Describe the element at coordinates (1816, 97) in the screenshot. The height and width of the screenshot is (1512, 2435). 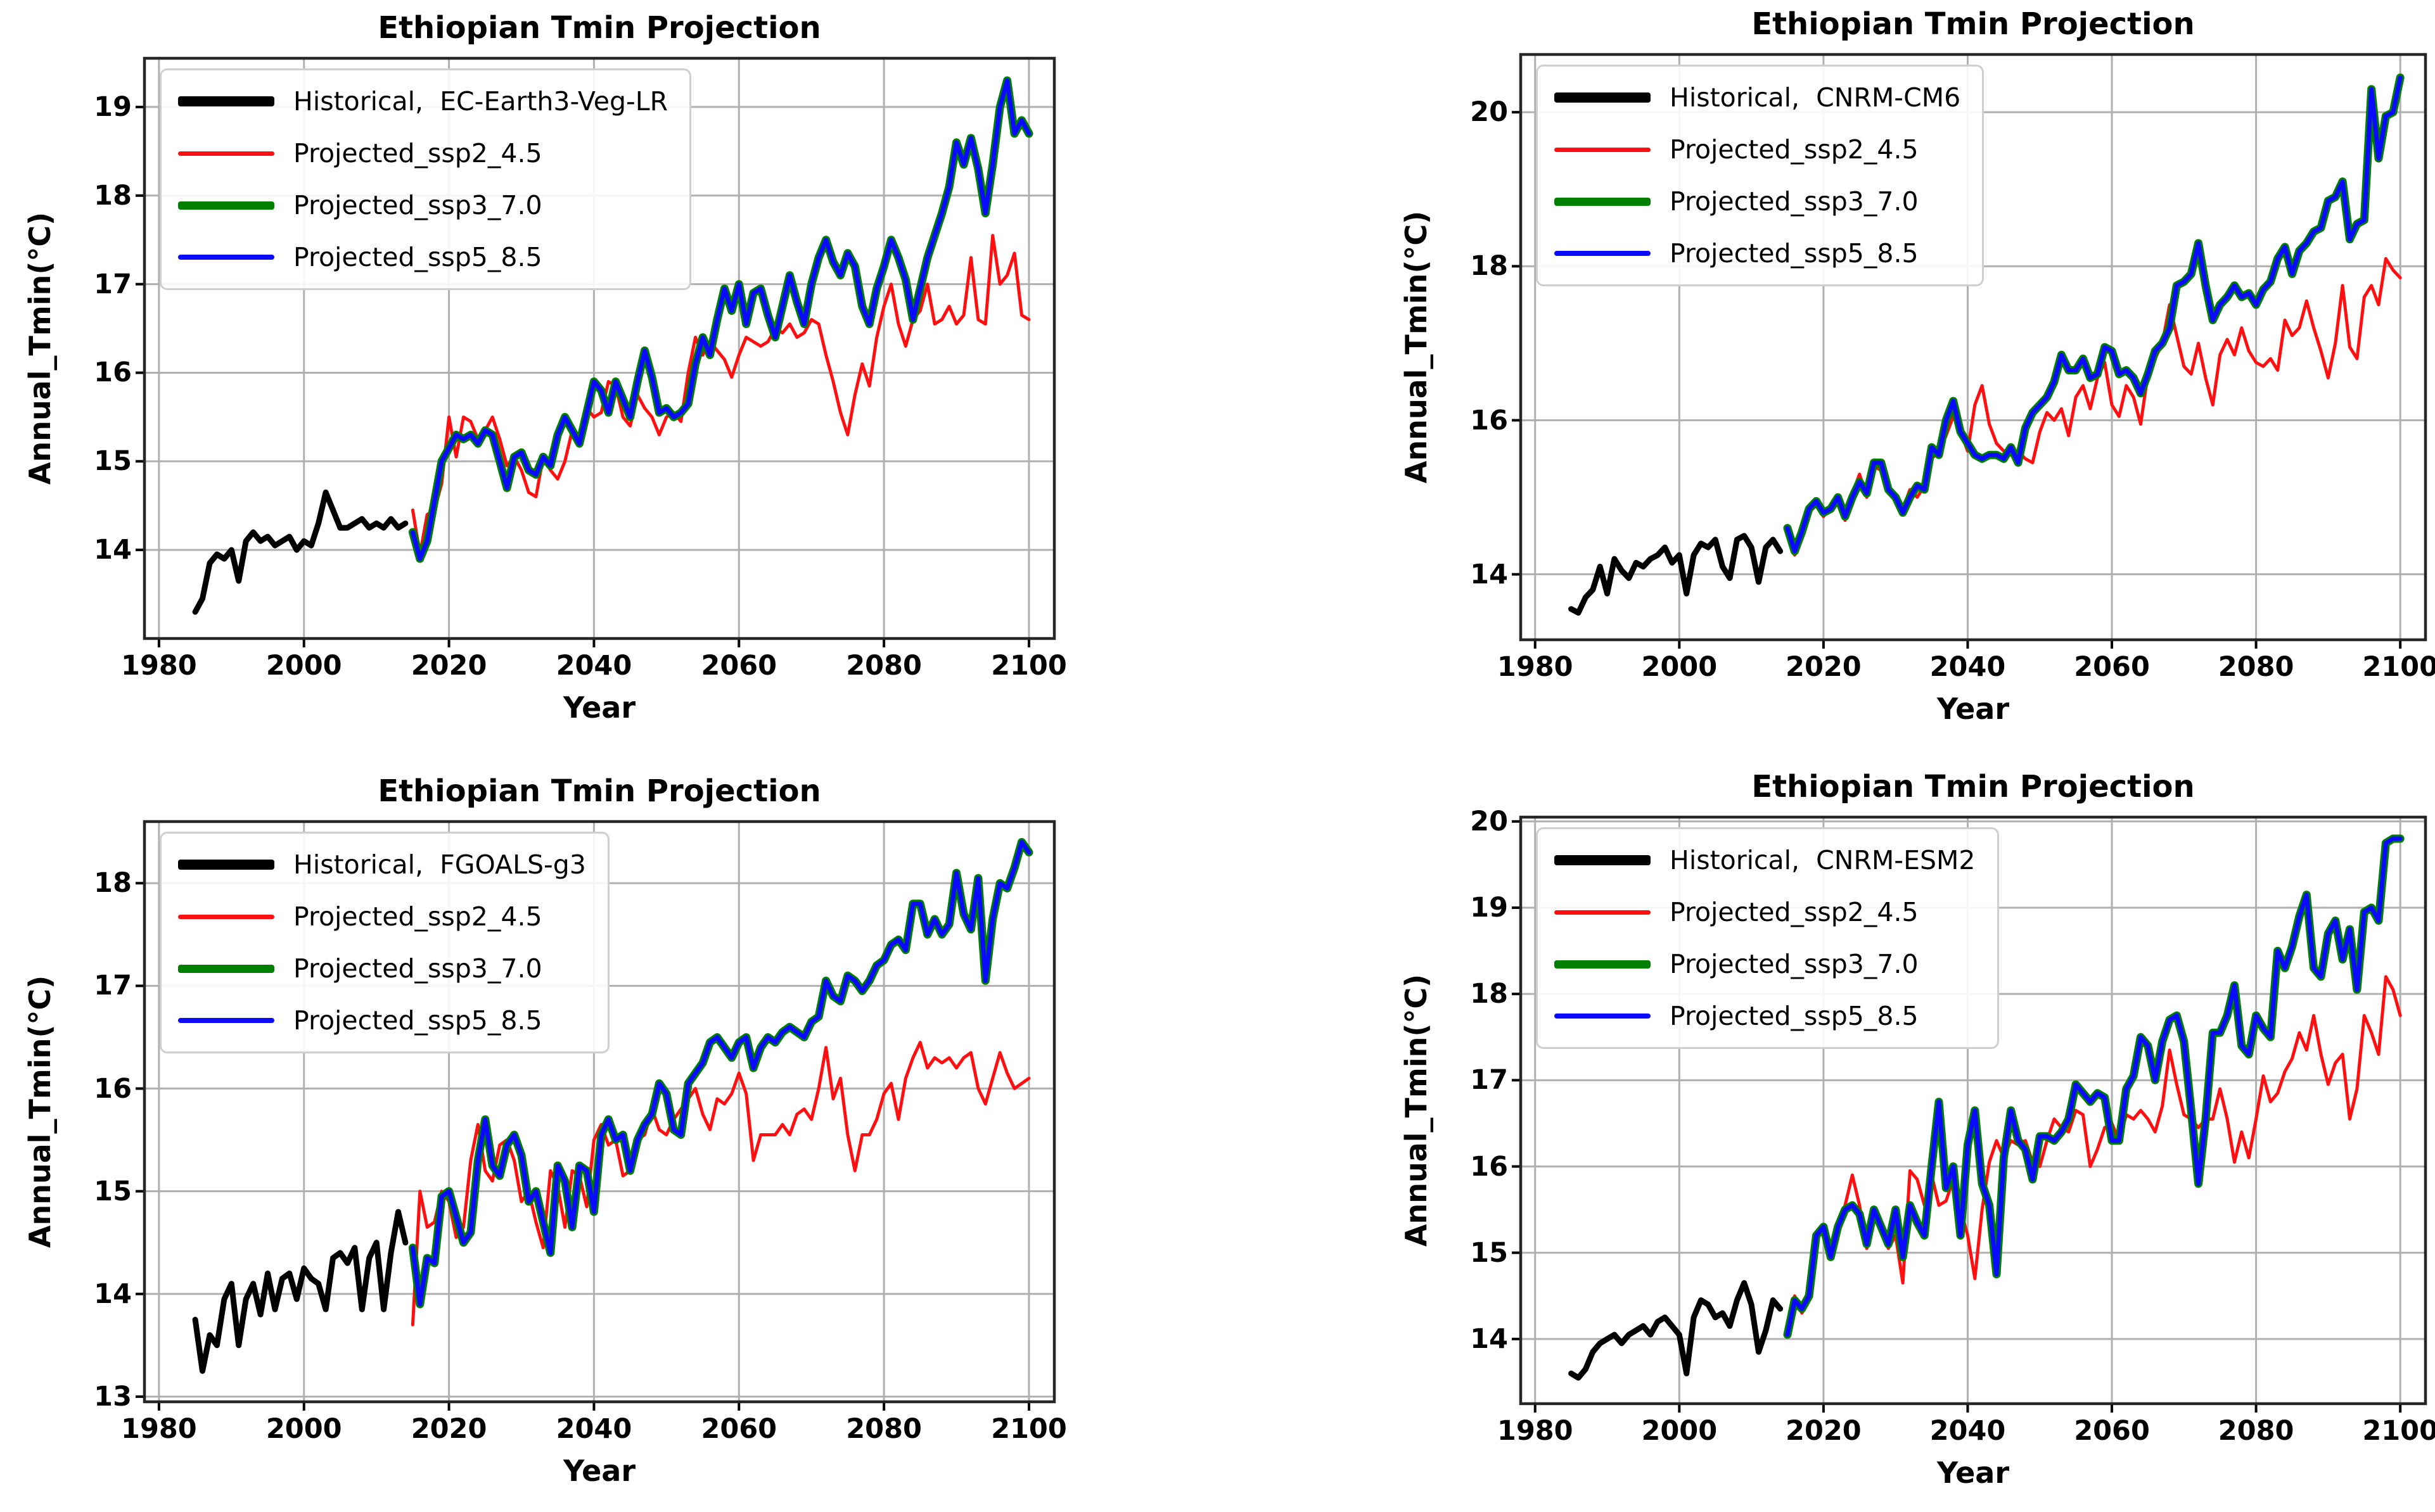
I see `legend-label: Historical, CNRM-CM6` at that location.